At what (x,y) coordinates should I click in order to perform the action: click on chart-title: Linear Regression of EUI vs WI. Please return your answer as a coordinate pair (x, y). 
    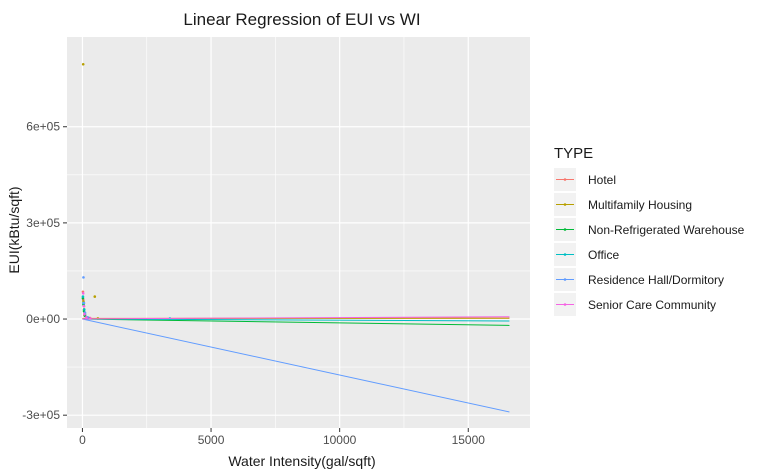
    Looking at the image, I should click on (301, 19).